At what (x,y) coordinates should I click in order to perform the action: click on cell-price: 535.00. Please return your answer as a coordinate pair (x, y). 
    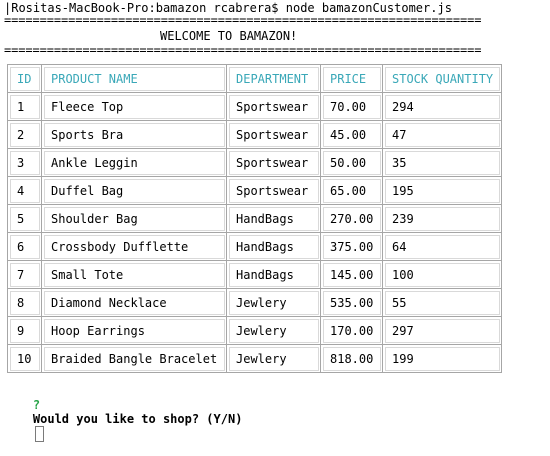
    Looking at the image, I should click on (351, 302).